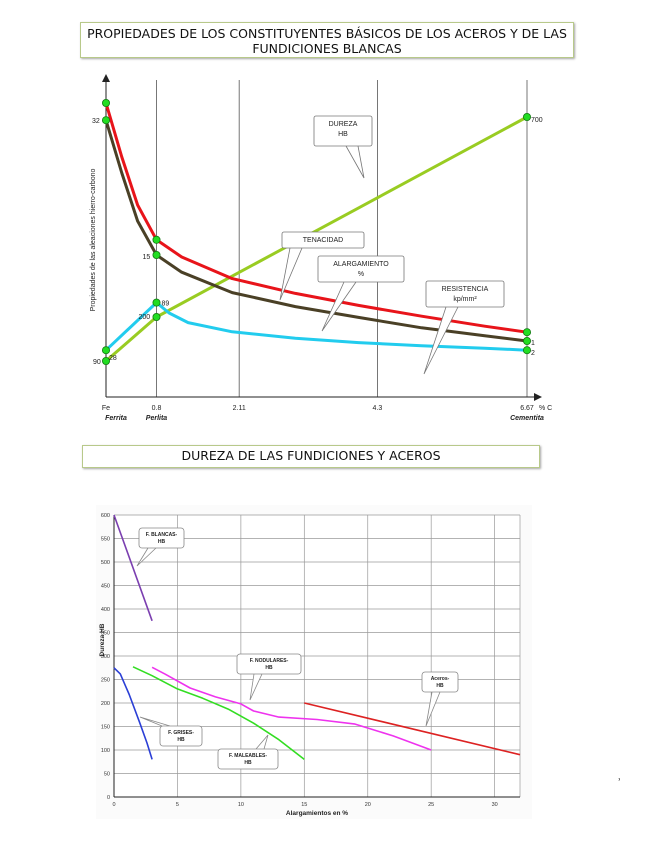 The image size is (646, 848). Describe the element at coordinates (248, 763) in the screenshot. I see `callout-text-f-maleables-hb-1: HB` at that location.